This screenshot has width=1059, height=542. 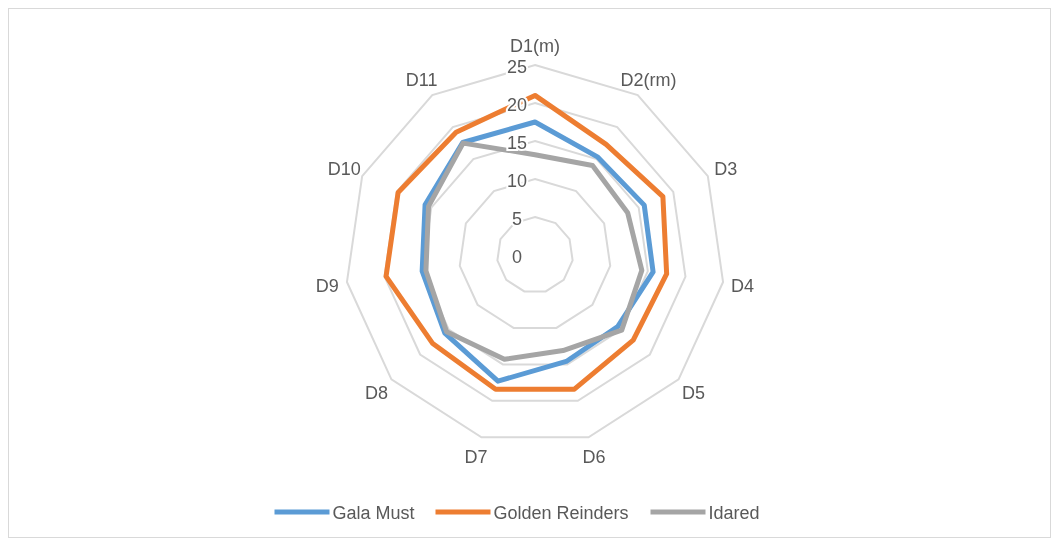 What do you see at coordinates (327, 285) in the screenshot?
I see `spoke-label: D9` at bounding box center [327, 285].